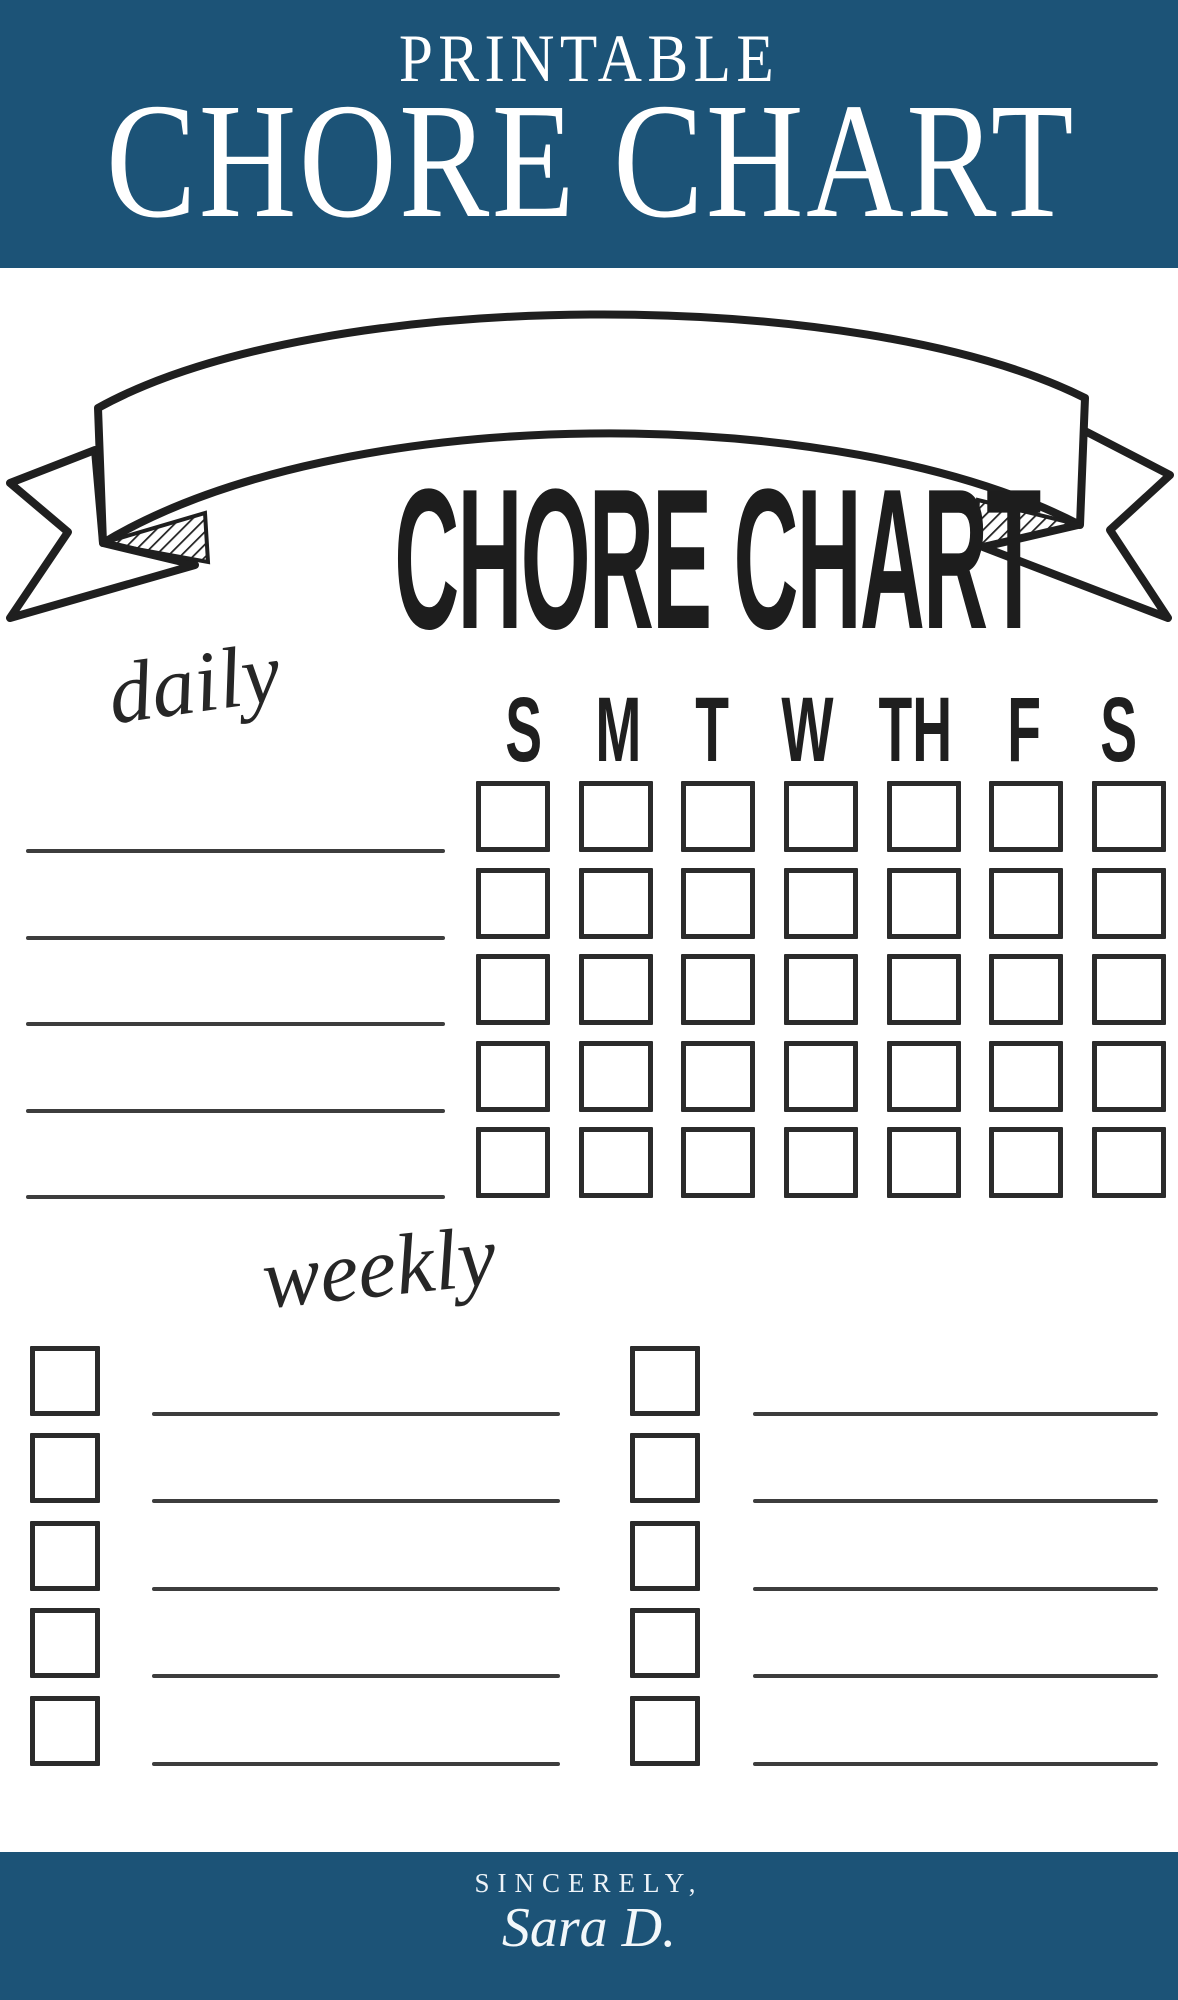  Describe the element at coordinates (591, 160) in the screenshot. I see `page-title: CHORE CHART` at that location.